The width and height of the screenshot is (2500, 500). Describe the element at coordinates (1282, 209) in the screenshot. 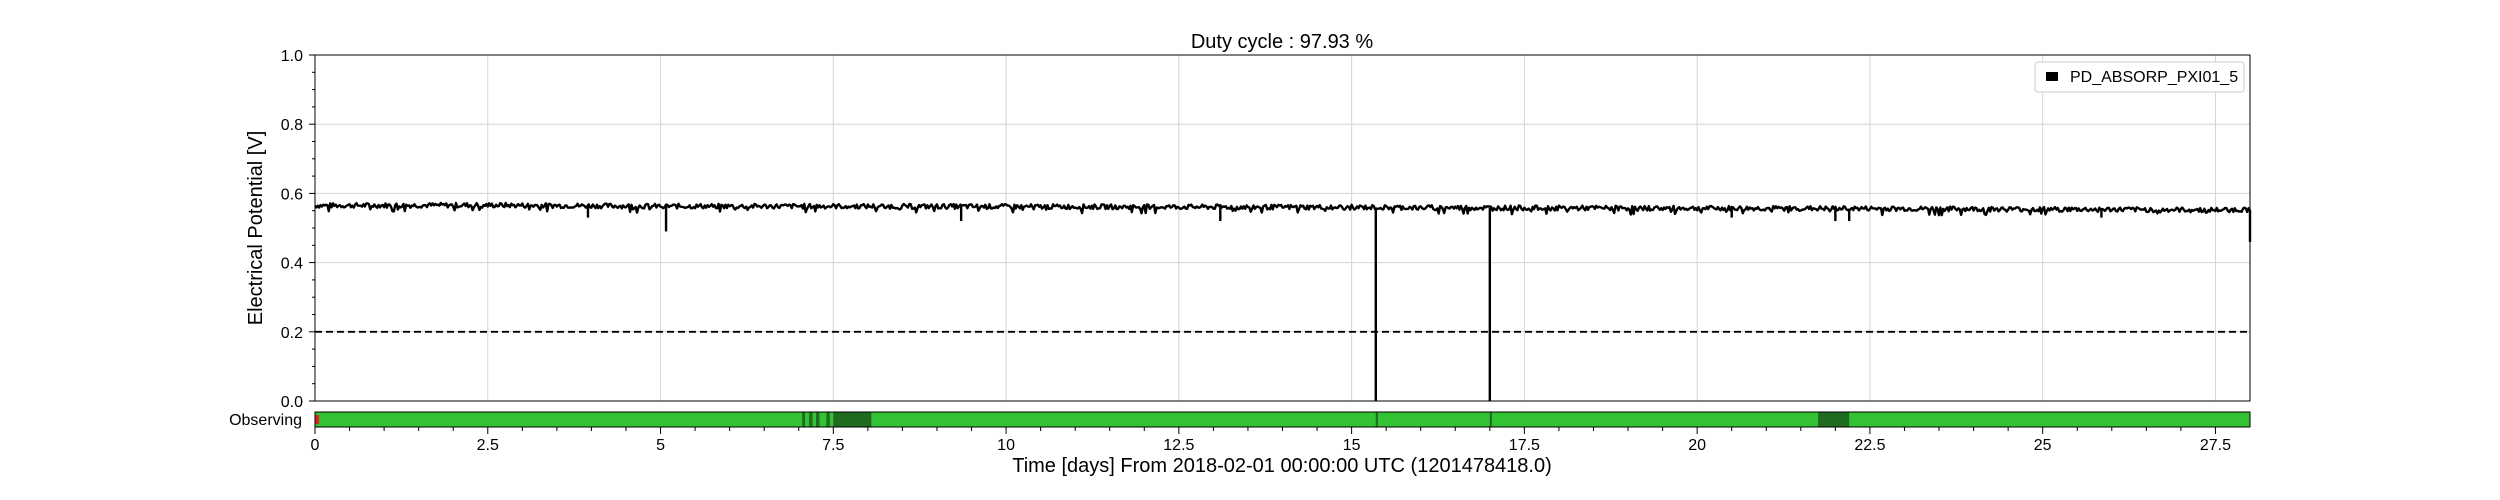

I see `series-line` at that location.